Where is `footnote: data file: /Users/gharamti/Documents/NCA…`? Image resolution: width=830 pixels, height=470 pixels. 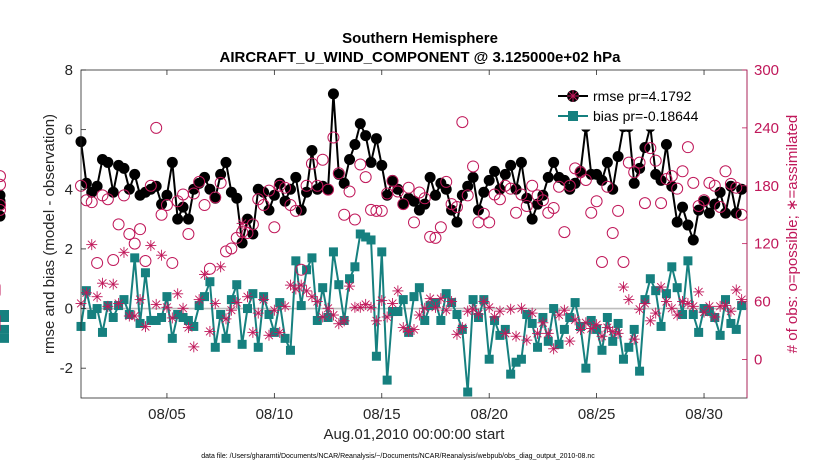
footnote: data file: /Users/gharamti/Documents/NCA… is located at coordinates (398, 456).